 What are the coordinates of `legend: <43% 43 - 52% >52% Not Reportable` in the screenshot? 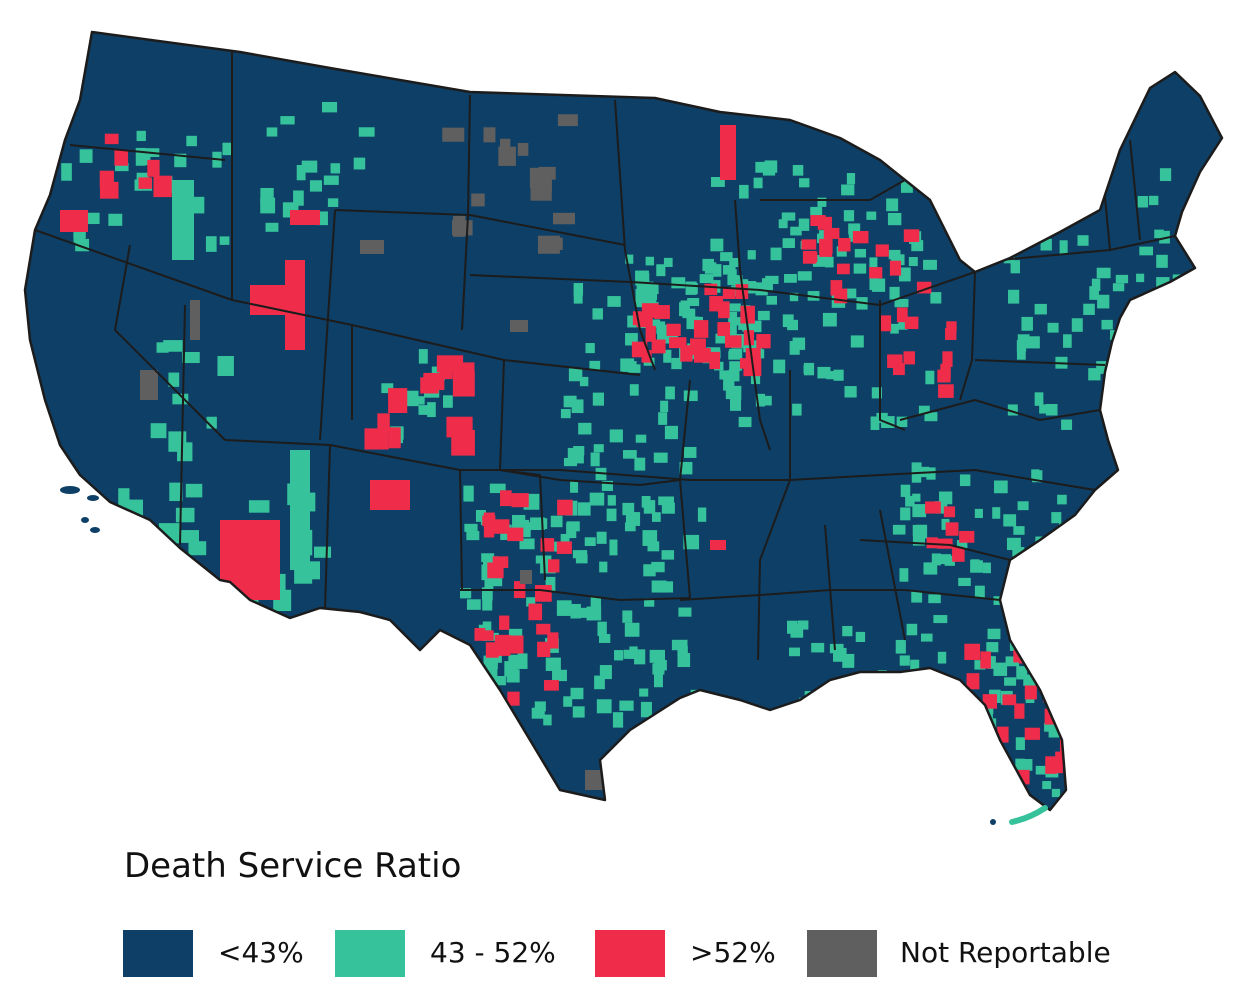 It's located at (617, 955).